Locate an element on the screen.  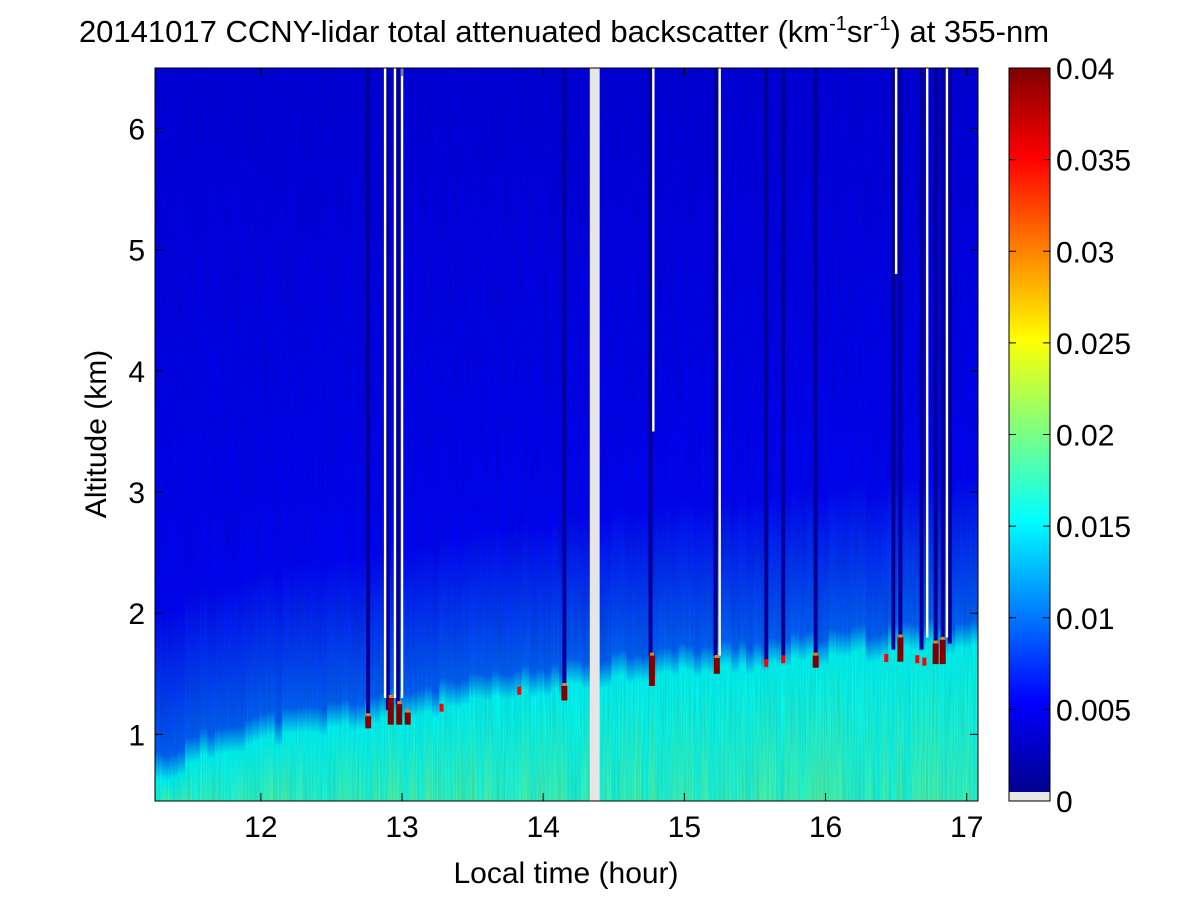
x-tick-label: 14 is located at coordinates (543, 827).